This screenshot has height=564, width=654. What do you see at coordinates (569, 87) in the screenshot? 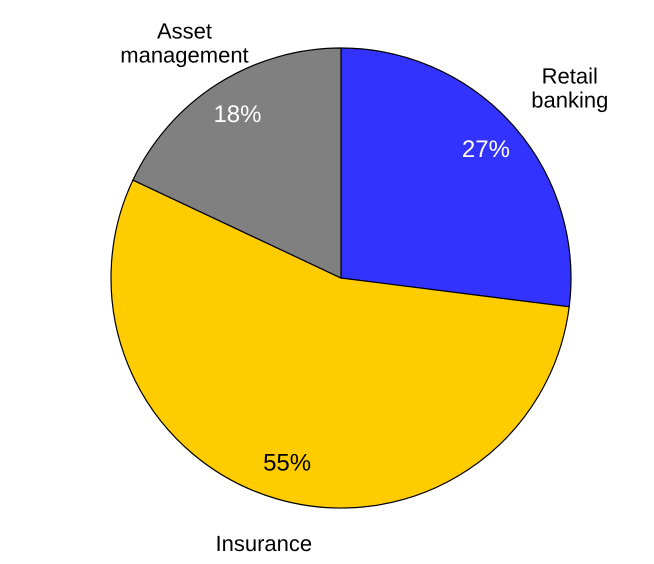
I see `slice-label: Retail banking` at bounding box center [569, 87].